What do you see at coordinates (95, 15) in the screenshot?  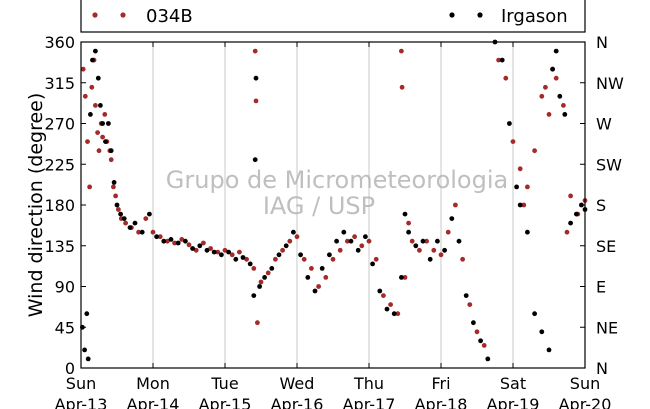 I see `legend-marker-034b` at bounding box center [95, 15].